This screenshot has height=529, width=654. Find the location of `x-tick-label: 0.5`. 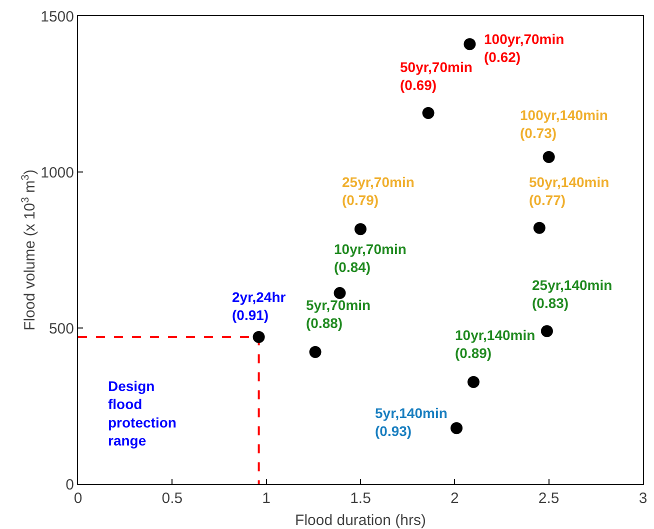

x-tick-label: 0.5 is located at coordinates (172, 498).